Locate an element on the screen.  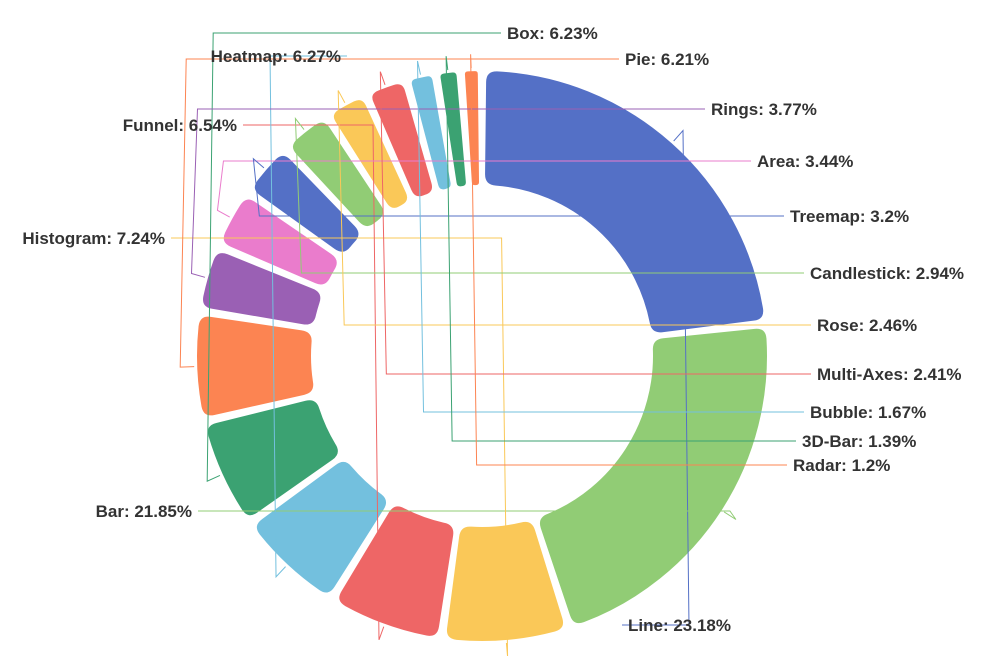
slice-bar is located at coordinates (653, 476).